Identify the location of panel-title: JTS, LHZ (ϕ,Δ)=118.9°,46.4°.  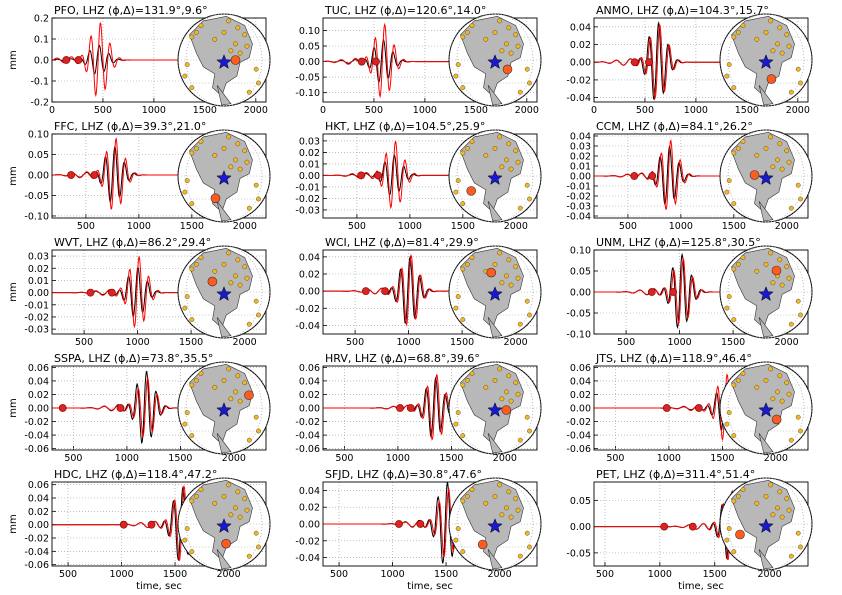
(673, 358).